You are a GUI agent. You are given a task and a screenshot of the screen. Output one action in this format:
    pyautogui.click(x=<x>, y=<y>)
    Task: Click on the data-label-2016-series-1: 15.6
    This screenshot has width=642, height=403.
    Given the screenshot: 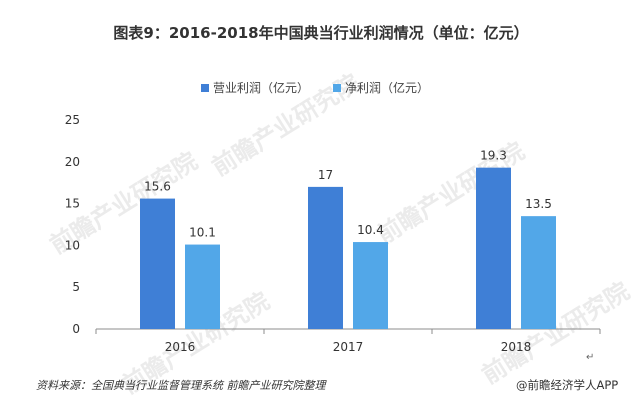 What is the action you would take?
    pyautogui.click(x=157, y=187)
    